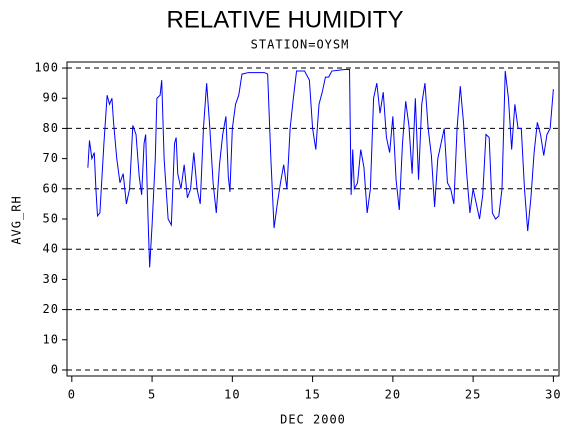  I want to click on x-tick-label: 0, so click(72, 395).